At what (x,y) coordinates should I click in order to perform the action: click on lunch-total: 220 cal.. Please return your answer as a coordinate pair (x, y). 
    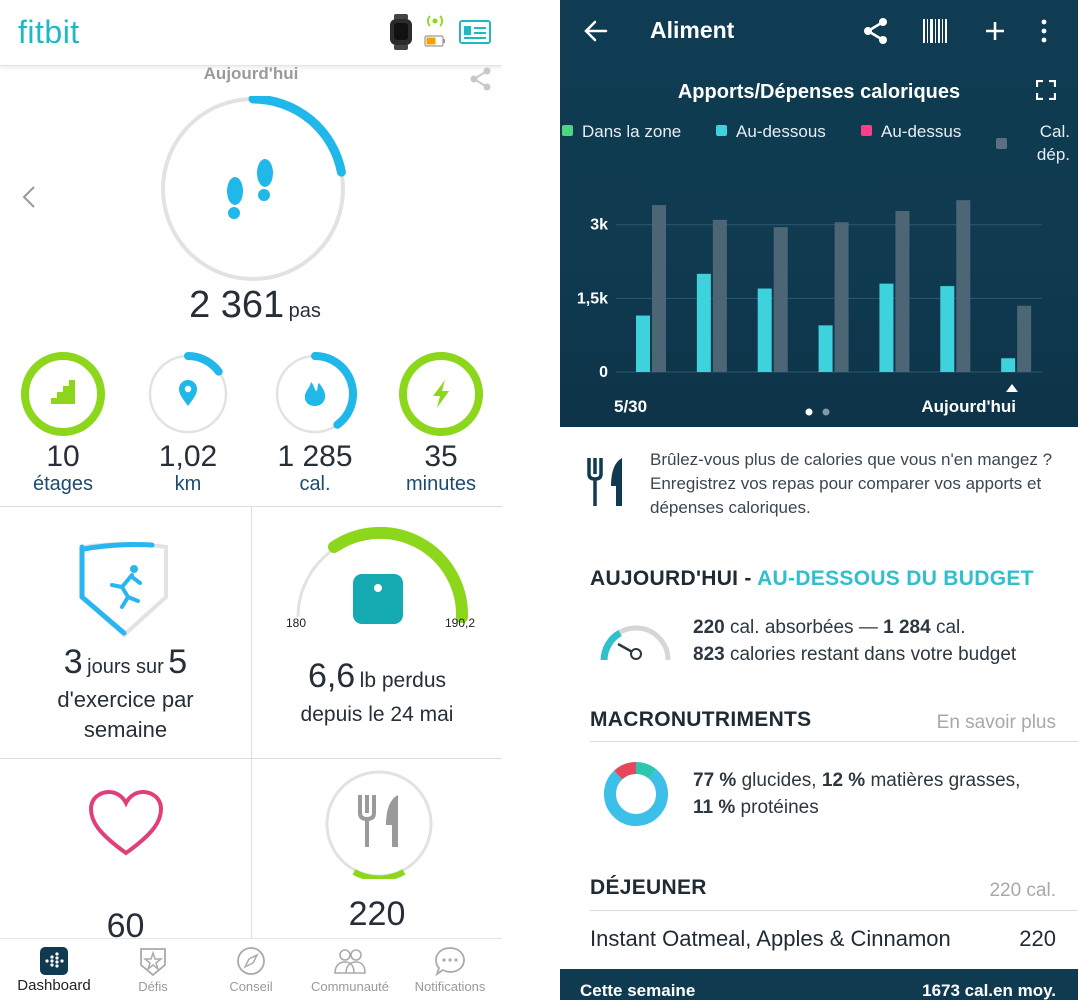
    Looking at the image, I should click on (1022, 890).